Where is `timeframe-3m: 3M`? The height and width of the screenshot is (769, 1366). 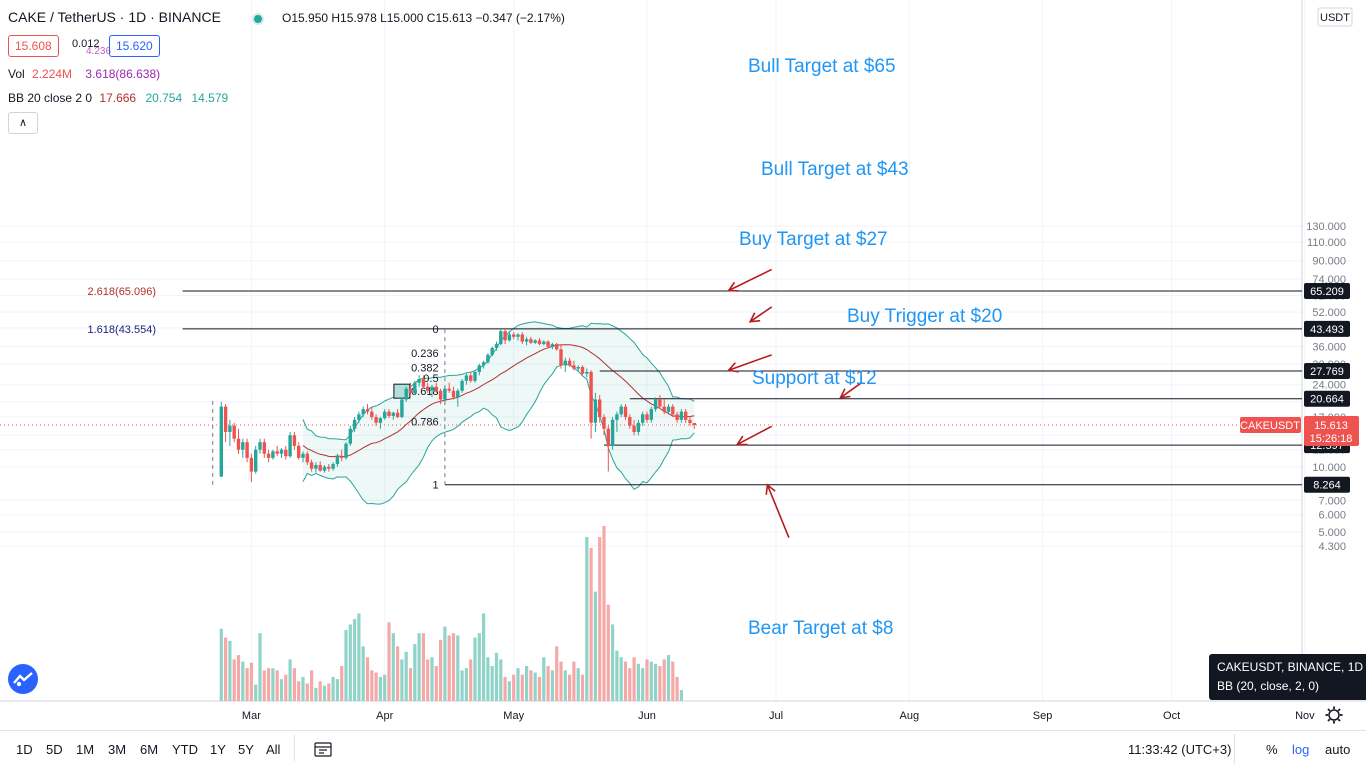 timeframe-3m: 3M is located at coordinates (117, 749).